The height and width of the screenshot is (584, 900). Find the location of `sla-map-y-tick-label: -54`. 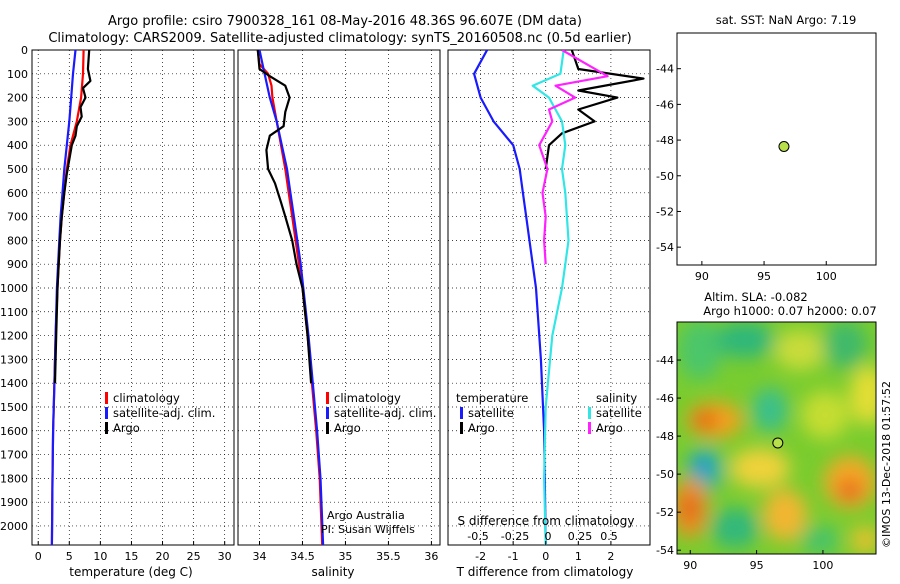

sla-map-y-tick-label: -54 is located at coordinates (665, 550).